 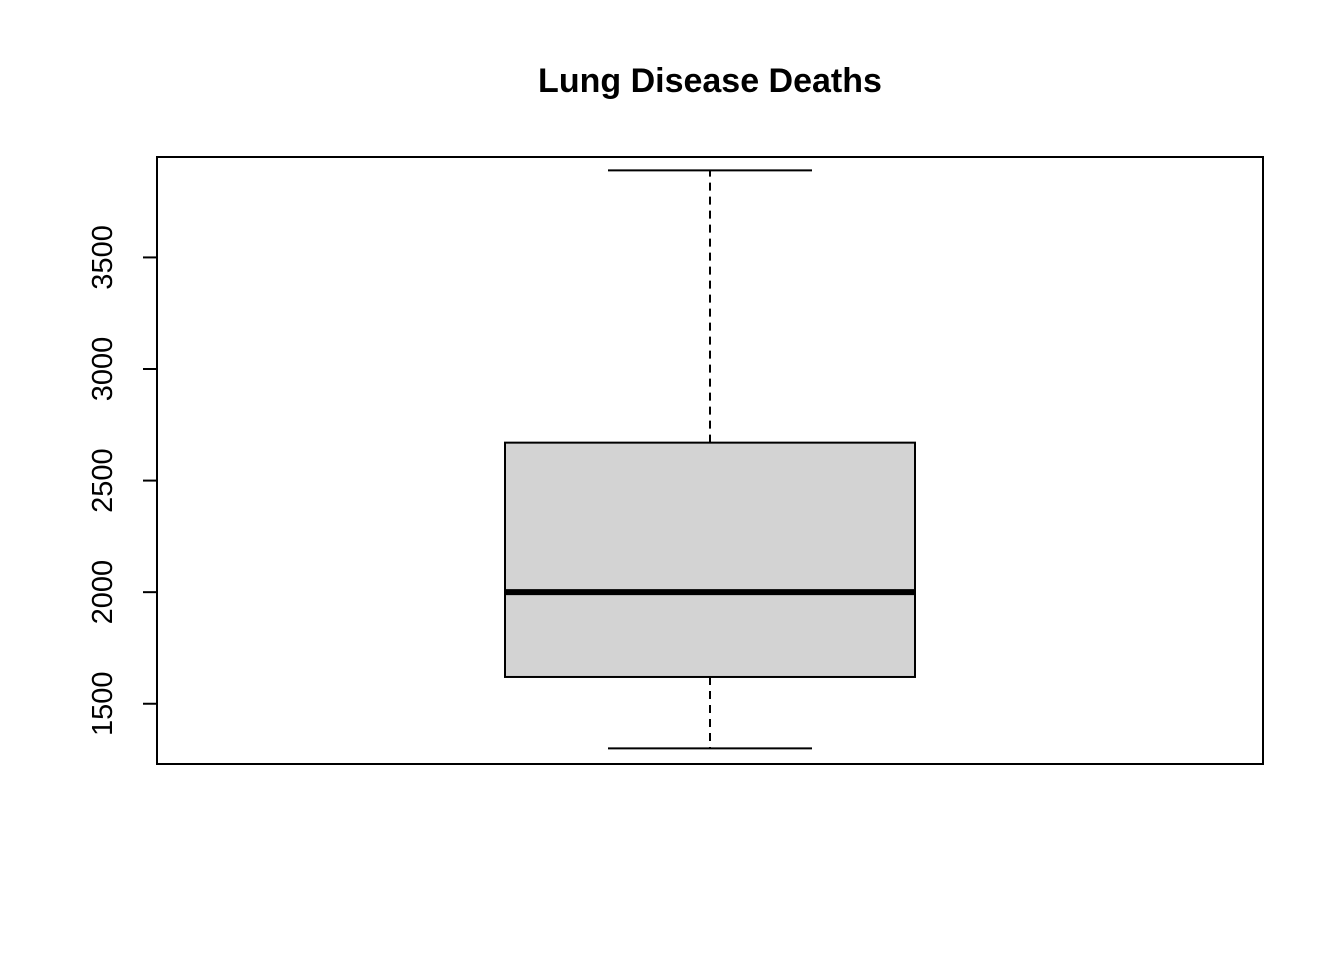 I want to click on y-tick-label: 2500, so click(x=103, y=480).